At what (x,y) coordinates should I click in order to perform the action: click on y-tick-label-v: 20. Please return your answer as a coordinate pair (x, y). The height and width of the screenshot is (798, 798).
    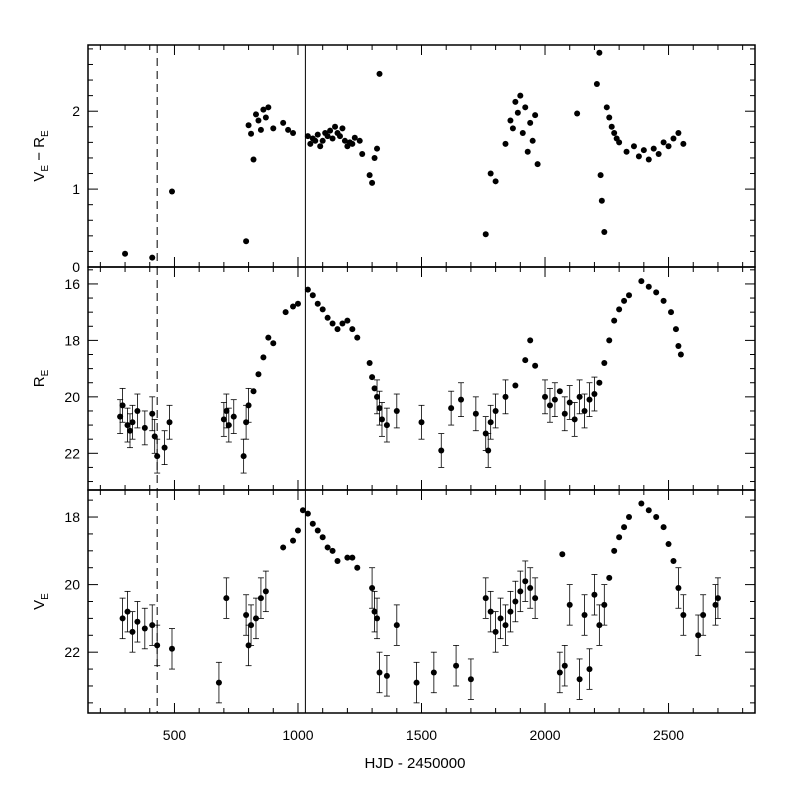
    Looking at the image, I should click on (72, 585).